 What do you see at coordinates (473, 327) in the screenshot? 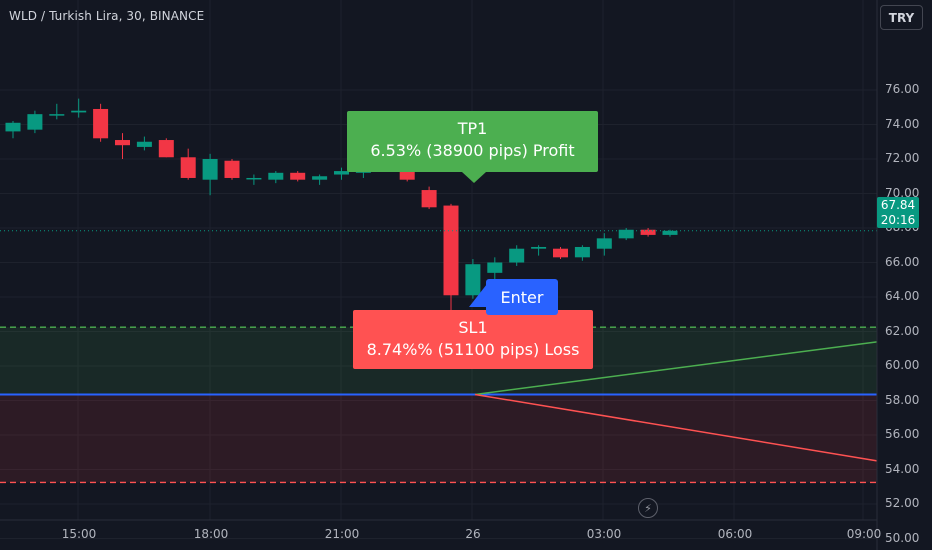
I see `sl-title: SL1` at bounding box center [473, 327].